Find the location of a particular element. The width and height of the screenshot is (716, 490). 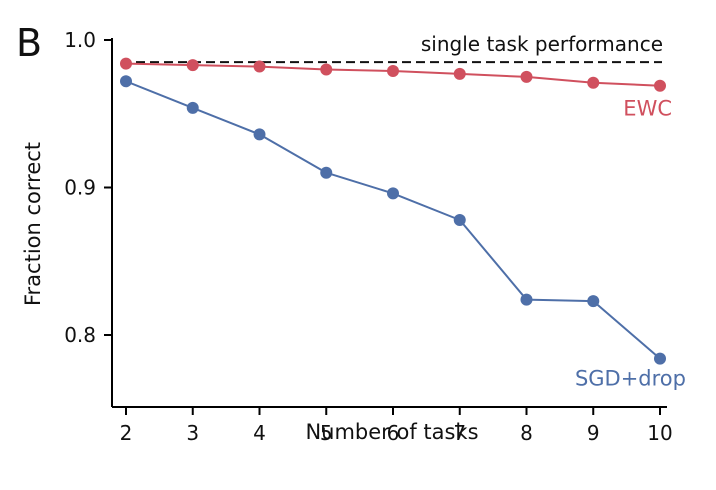

x-tick-label: 6 is located at coordinates (393, 433).